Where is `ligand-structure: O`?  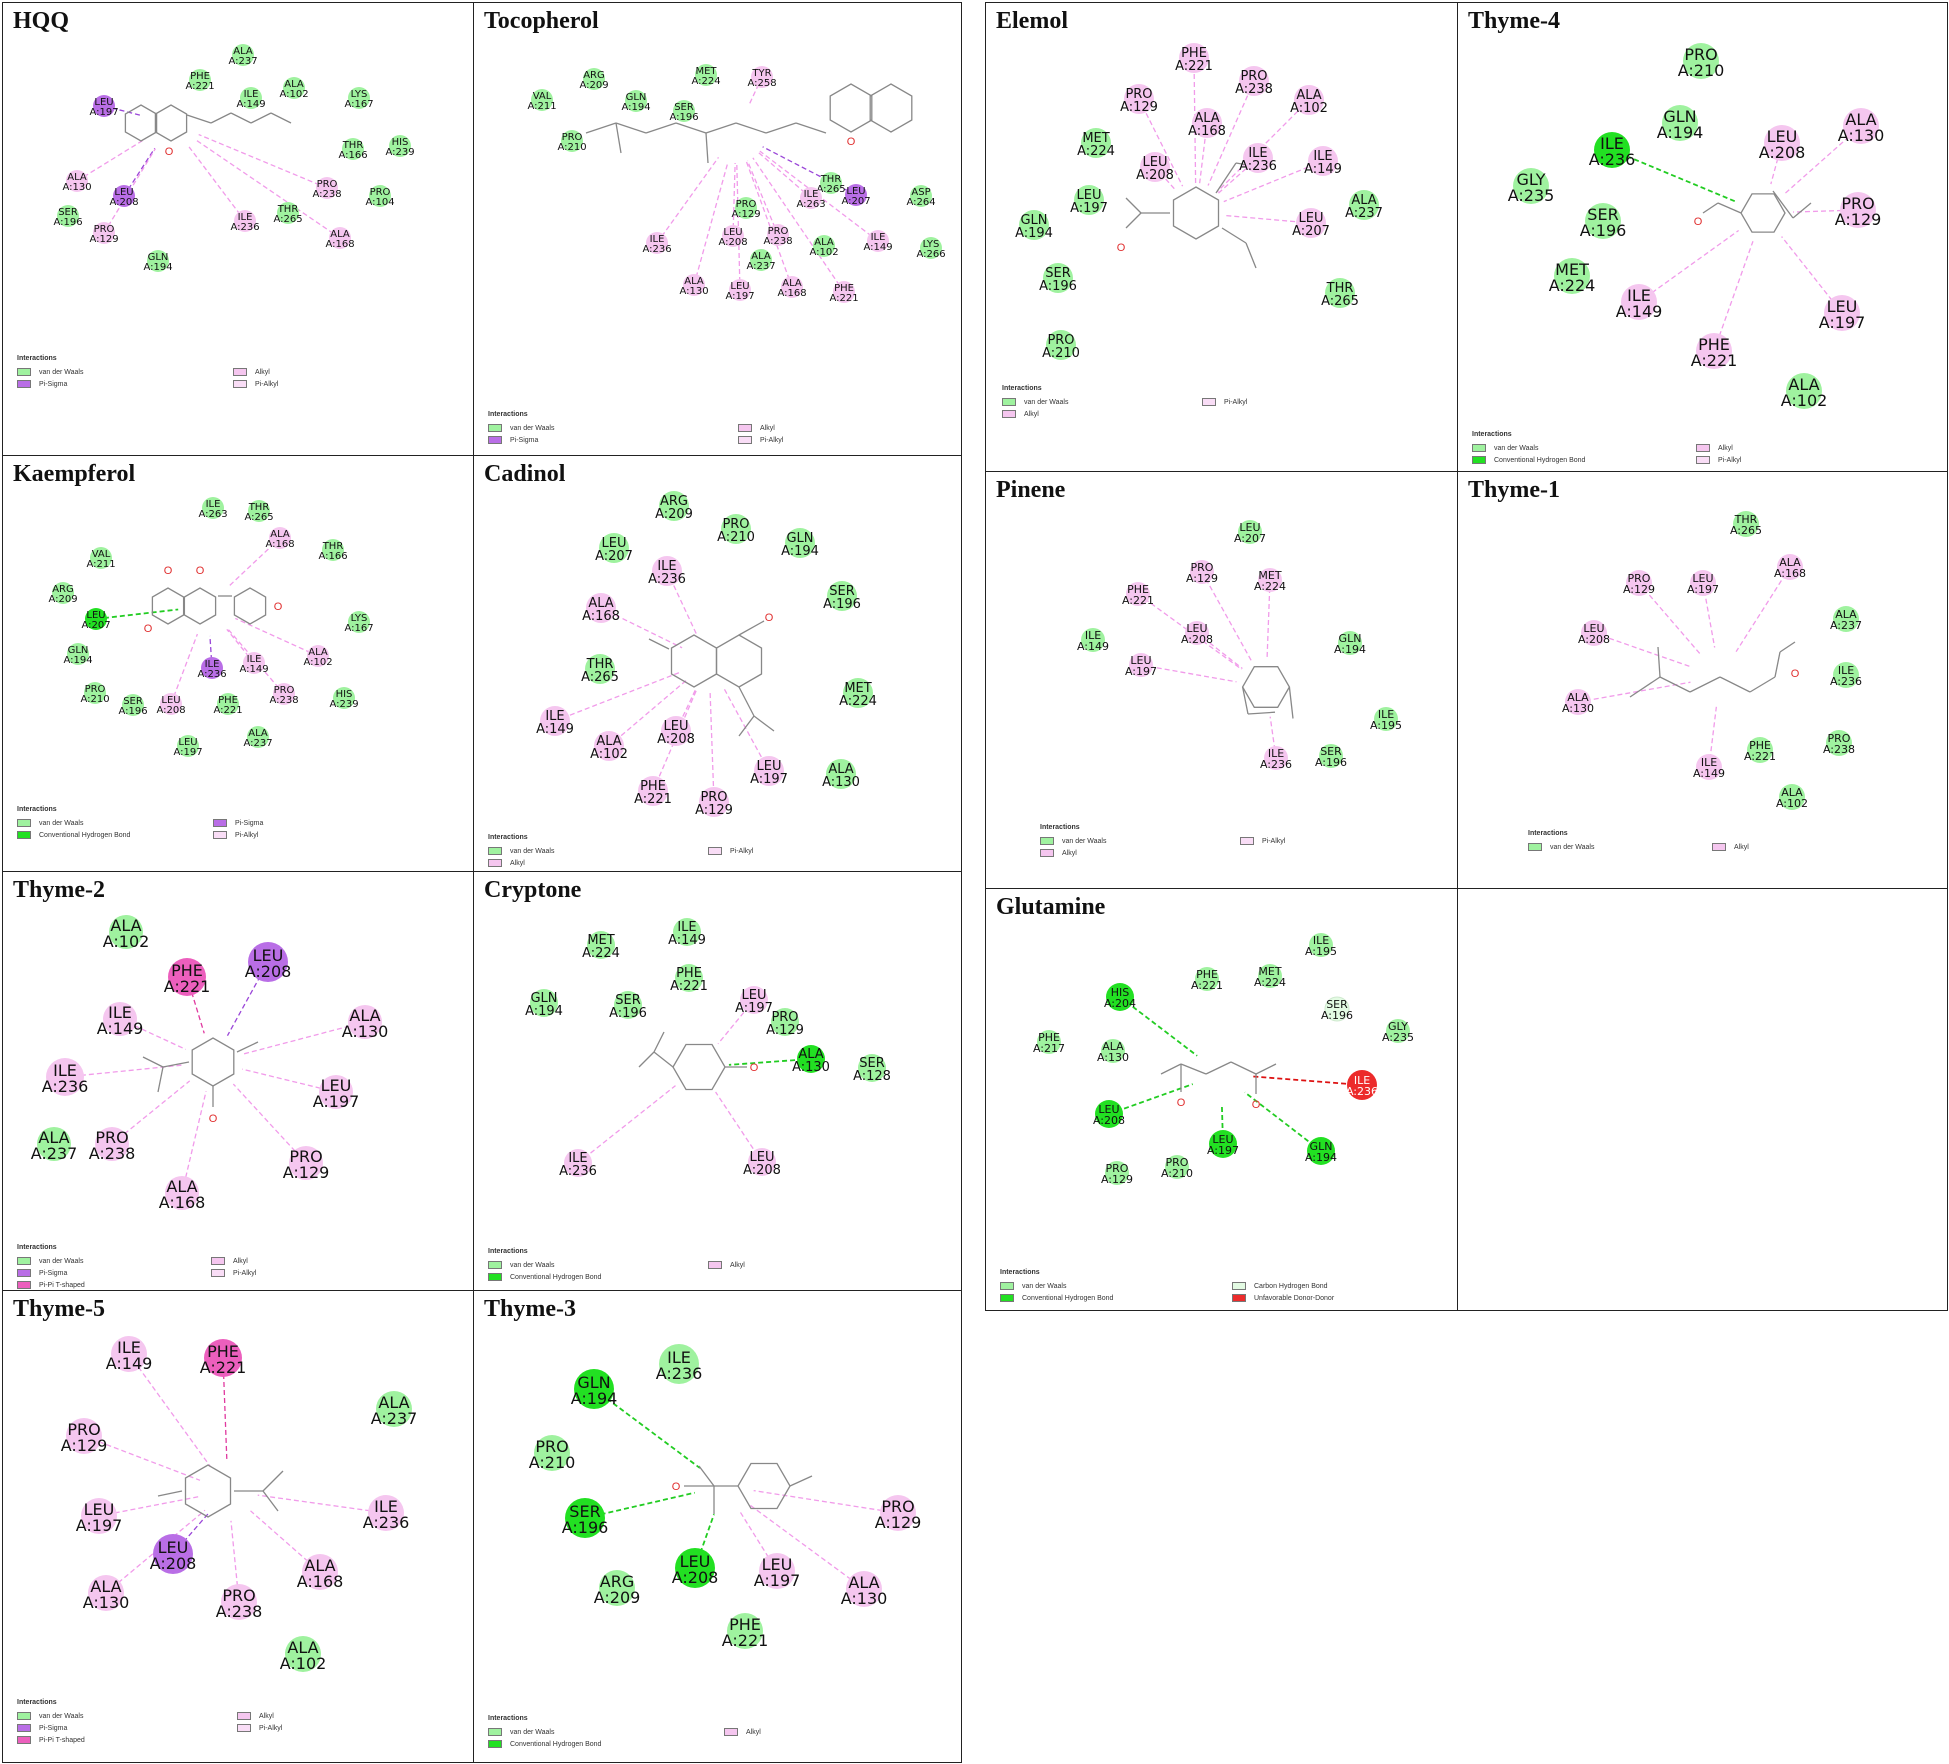 ligand-structure: O is located at coordinates (698, 1061).